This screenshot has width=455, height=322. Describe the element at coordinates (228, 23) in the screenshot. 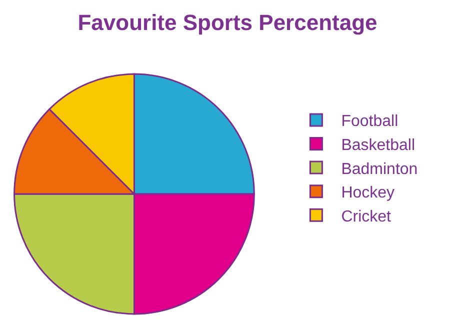

I see `chart-title: Favourite Sports Percentage` at that location.